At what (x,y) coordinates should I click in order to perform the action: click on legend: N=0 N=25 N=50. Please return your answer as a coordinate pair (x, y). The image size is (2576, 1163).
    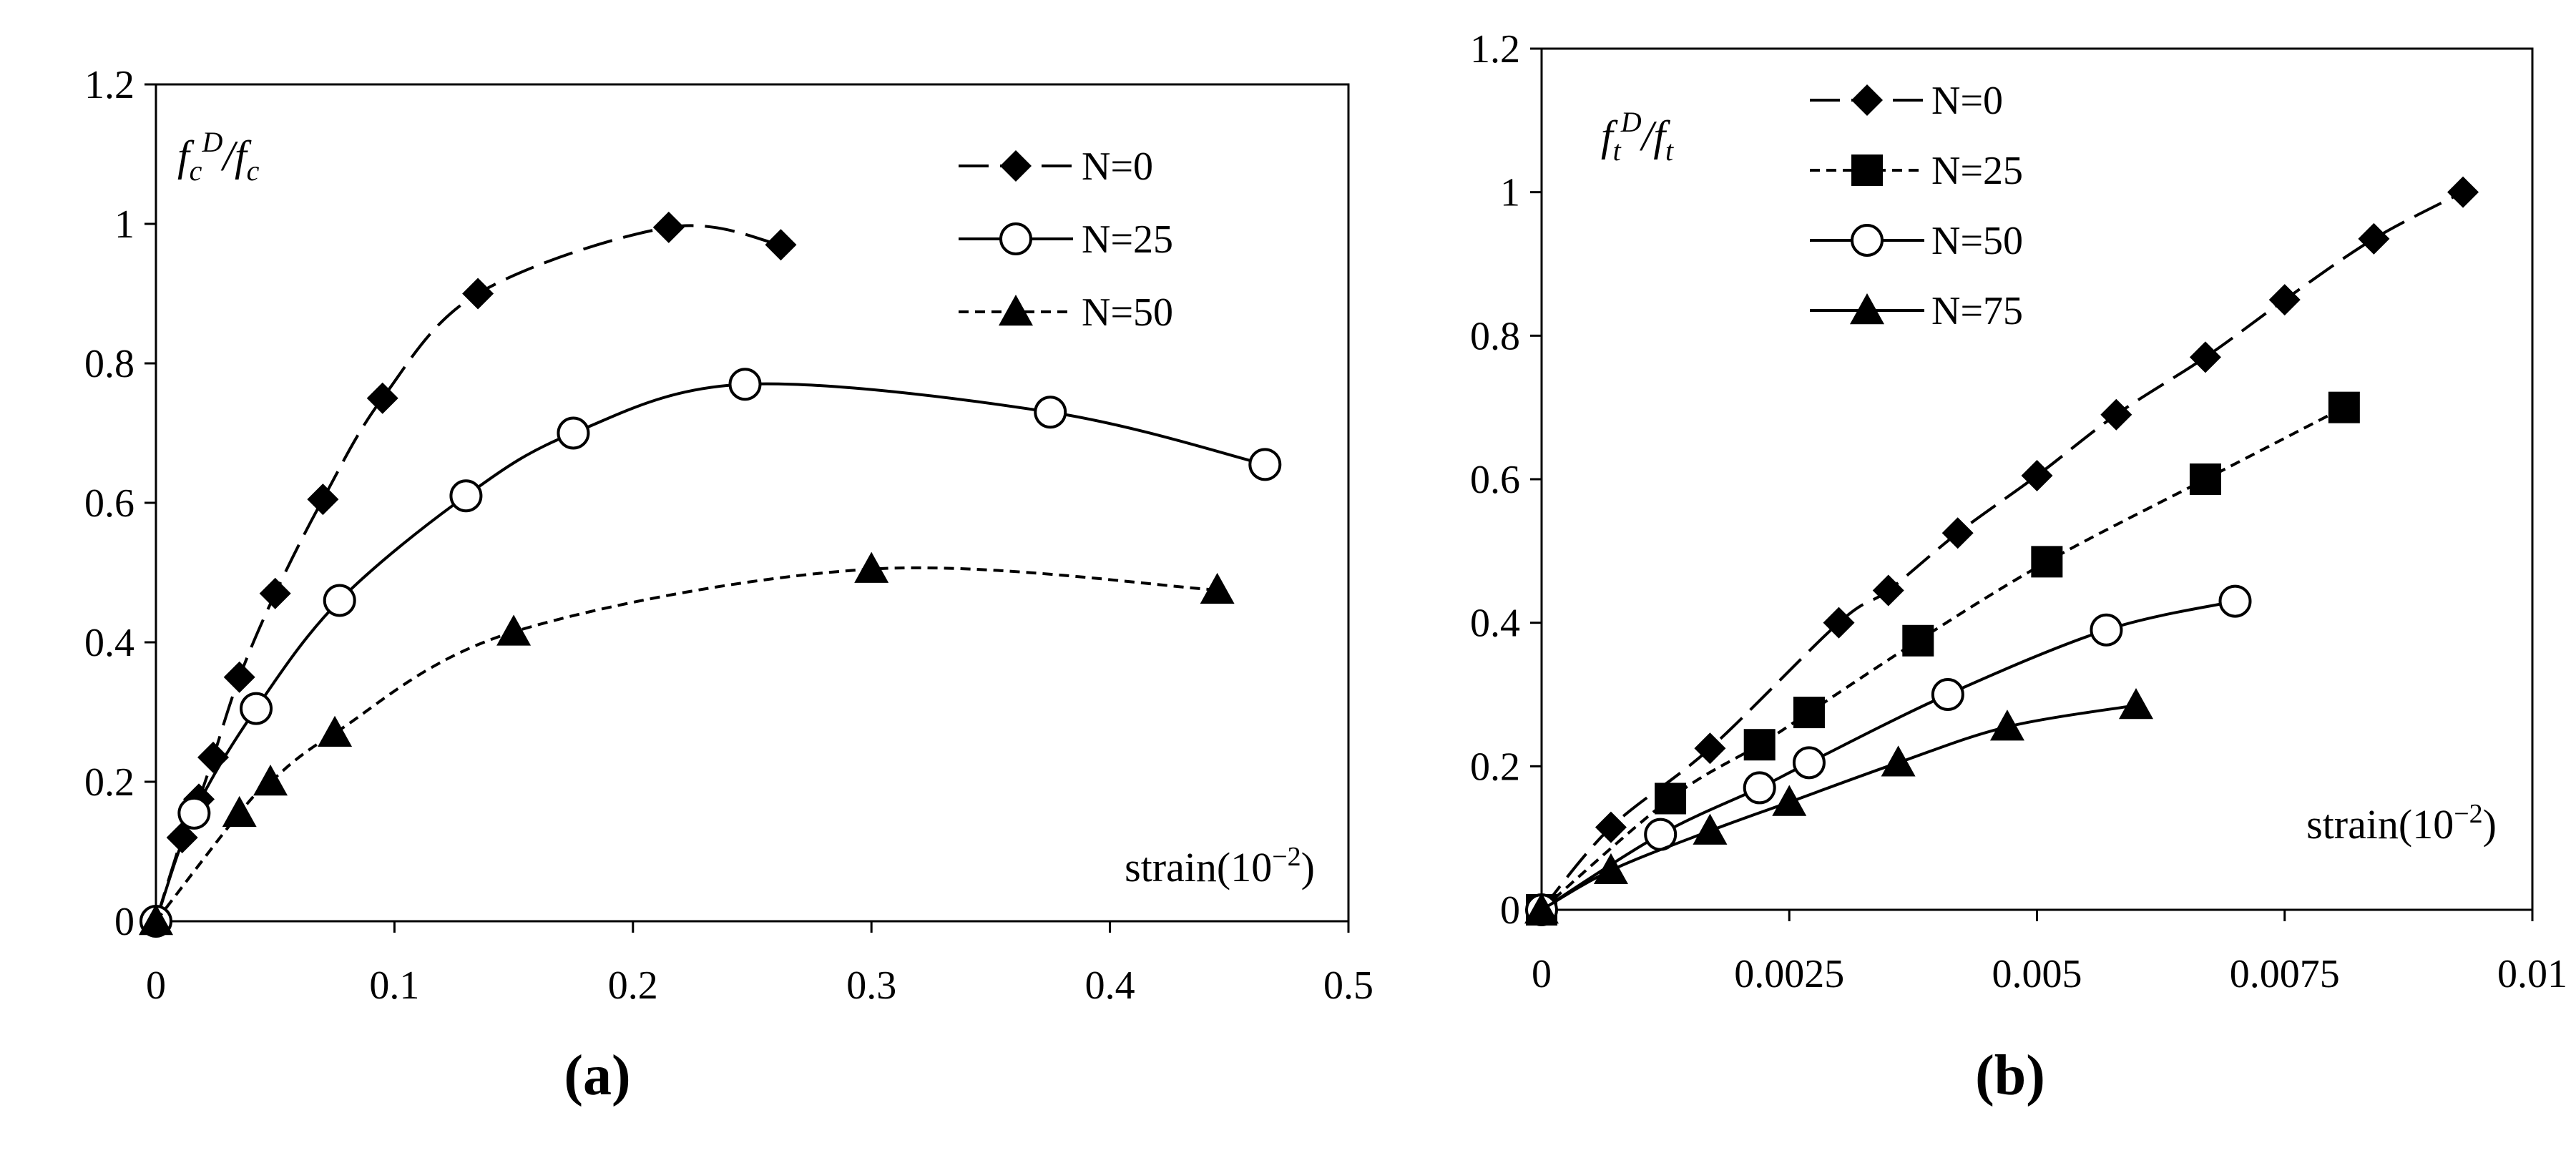
    Looking at the image, I should click on (1066, 239).